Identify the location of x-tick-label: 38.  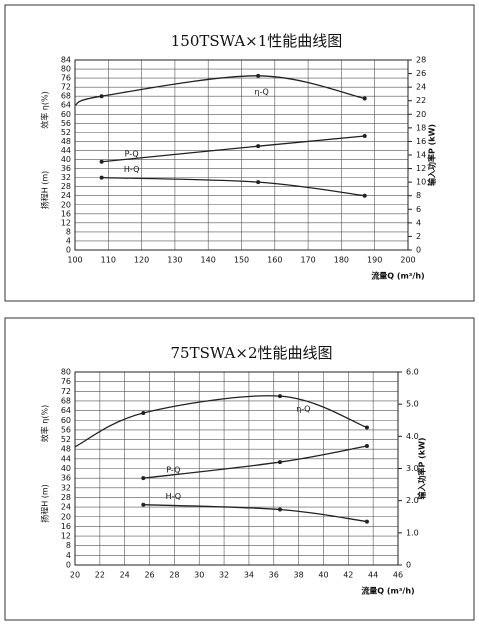
(299, 575).